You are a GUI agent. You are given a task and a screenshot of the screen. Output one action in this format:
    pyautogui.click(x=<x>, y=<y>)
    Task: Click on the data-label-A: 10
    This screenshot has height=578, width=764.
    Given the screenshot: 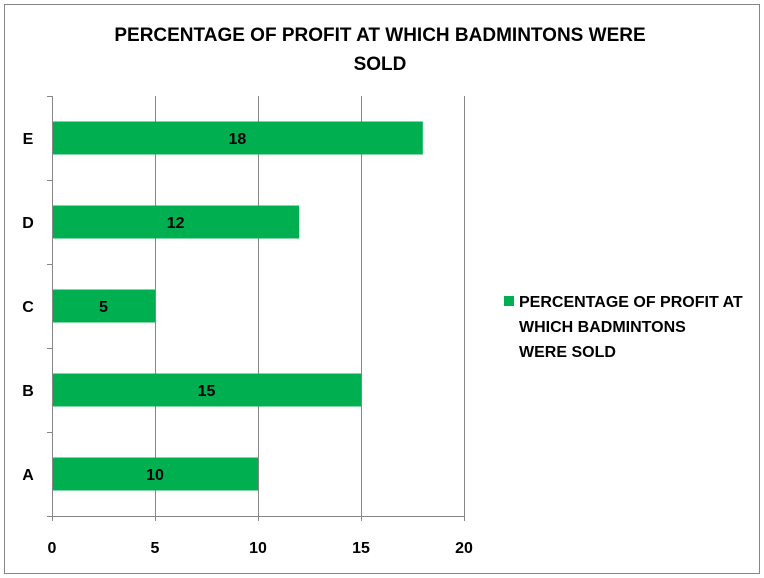 What is the action you would take?
    pyautogui.click(x=155, y=475)
    